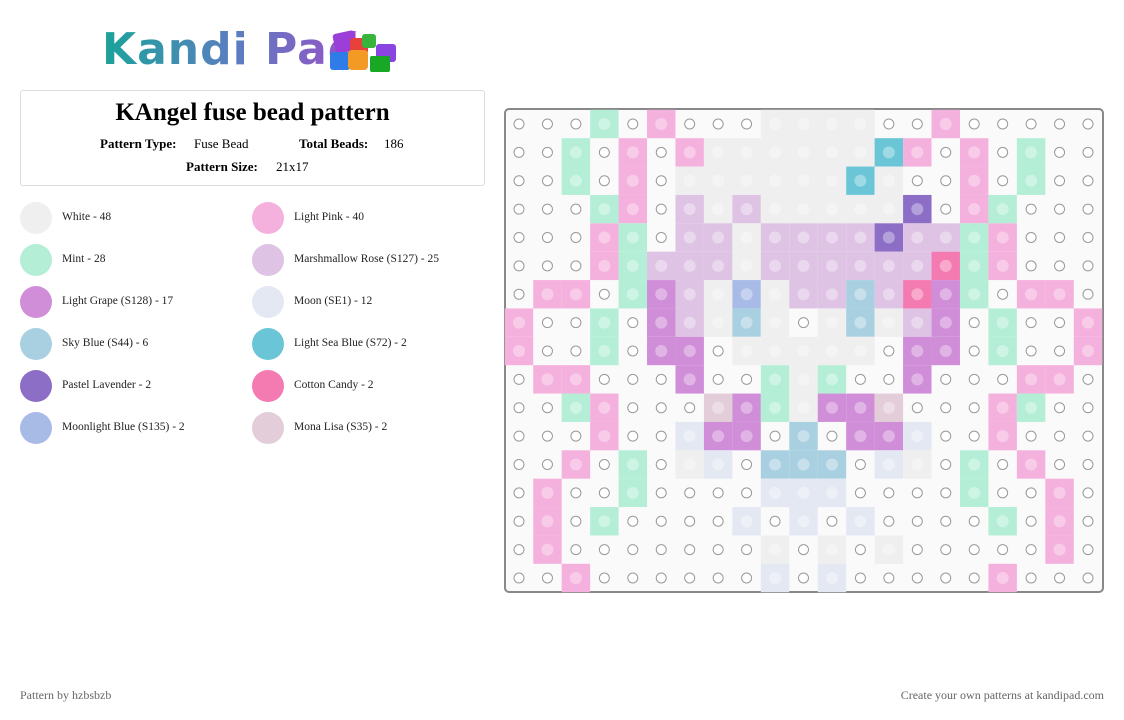  What do you see at coordinates (329, 217) in the screenshot?
I see `legend-label: Light Pink - 40` at bounding box center [329, 217].